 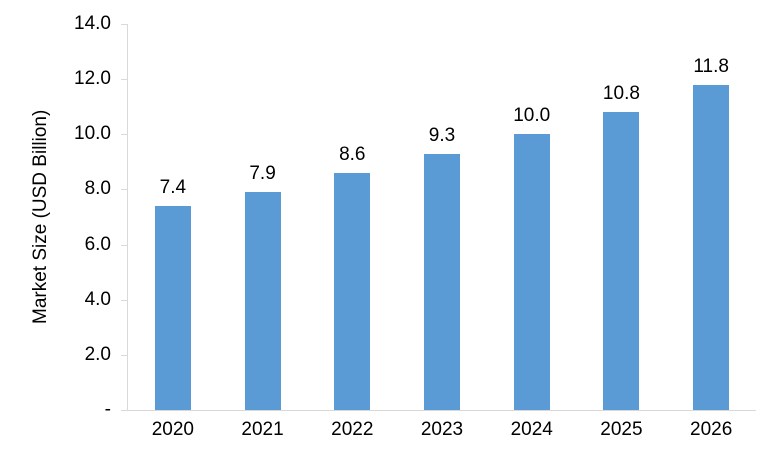 I want to click on y-tick-label: 12.0, so click(x=92, y=79).